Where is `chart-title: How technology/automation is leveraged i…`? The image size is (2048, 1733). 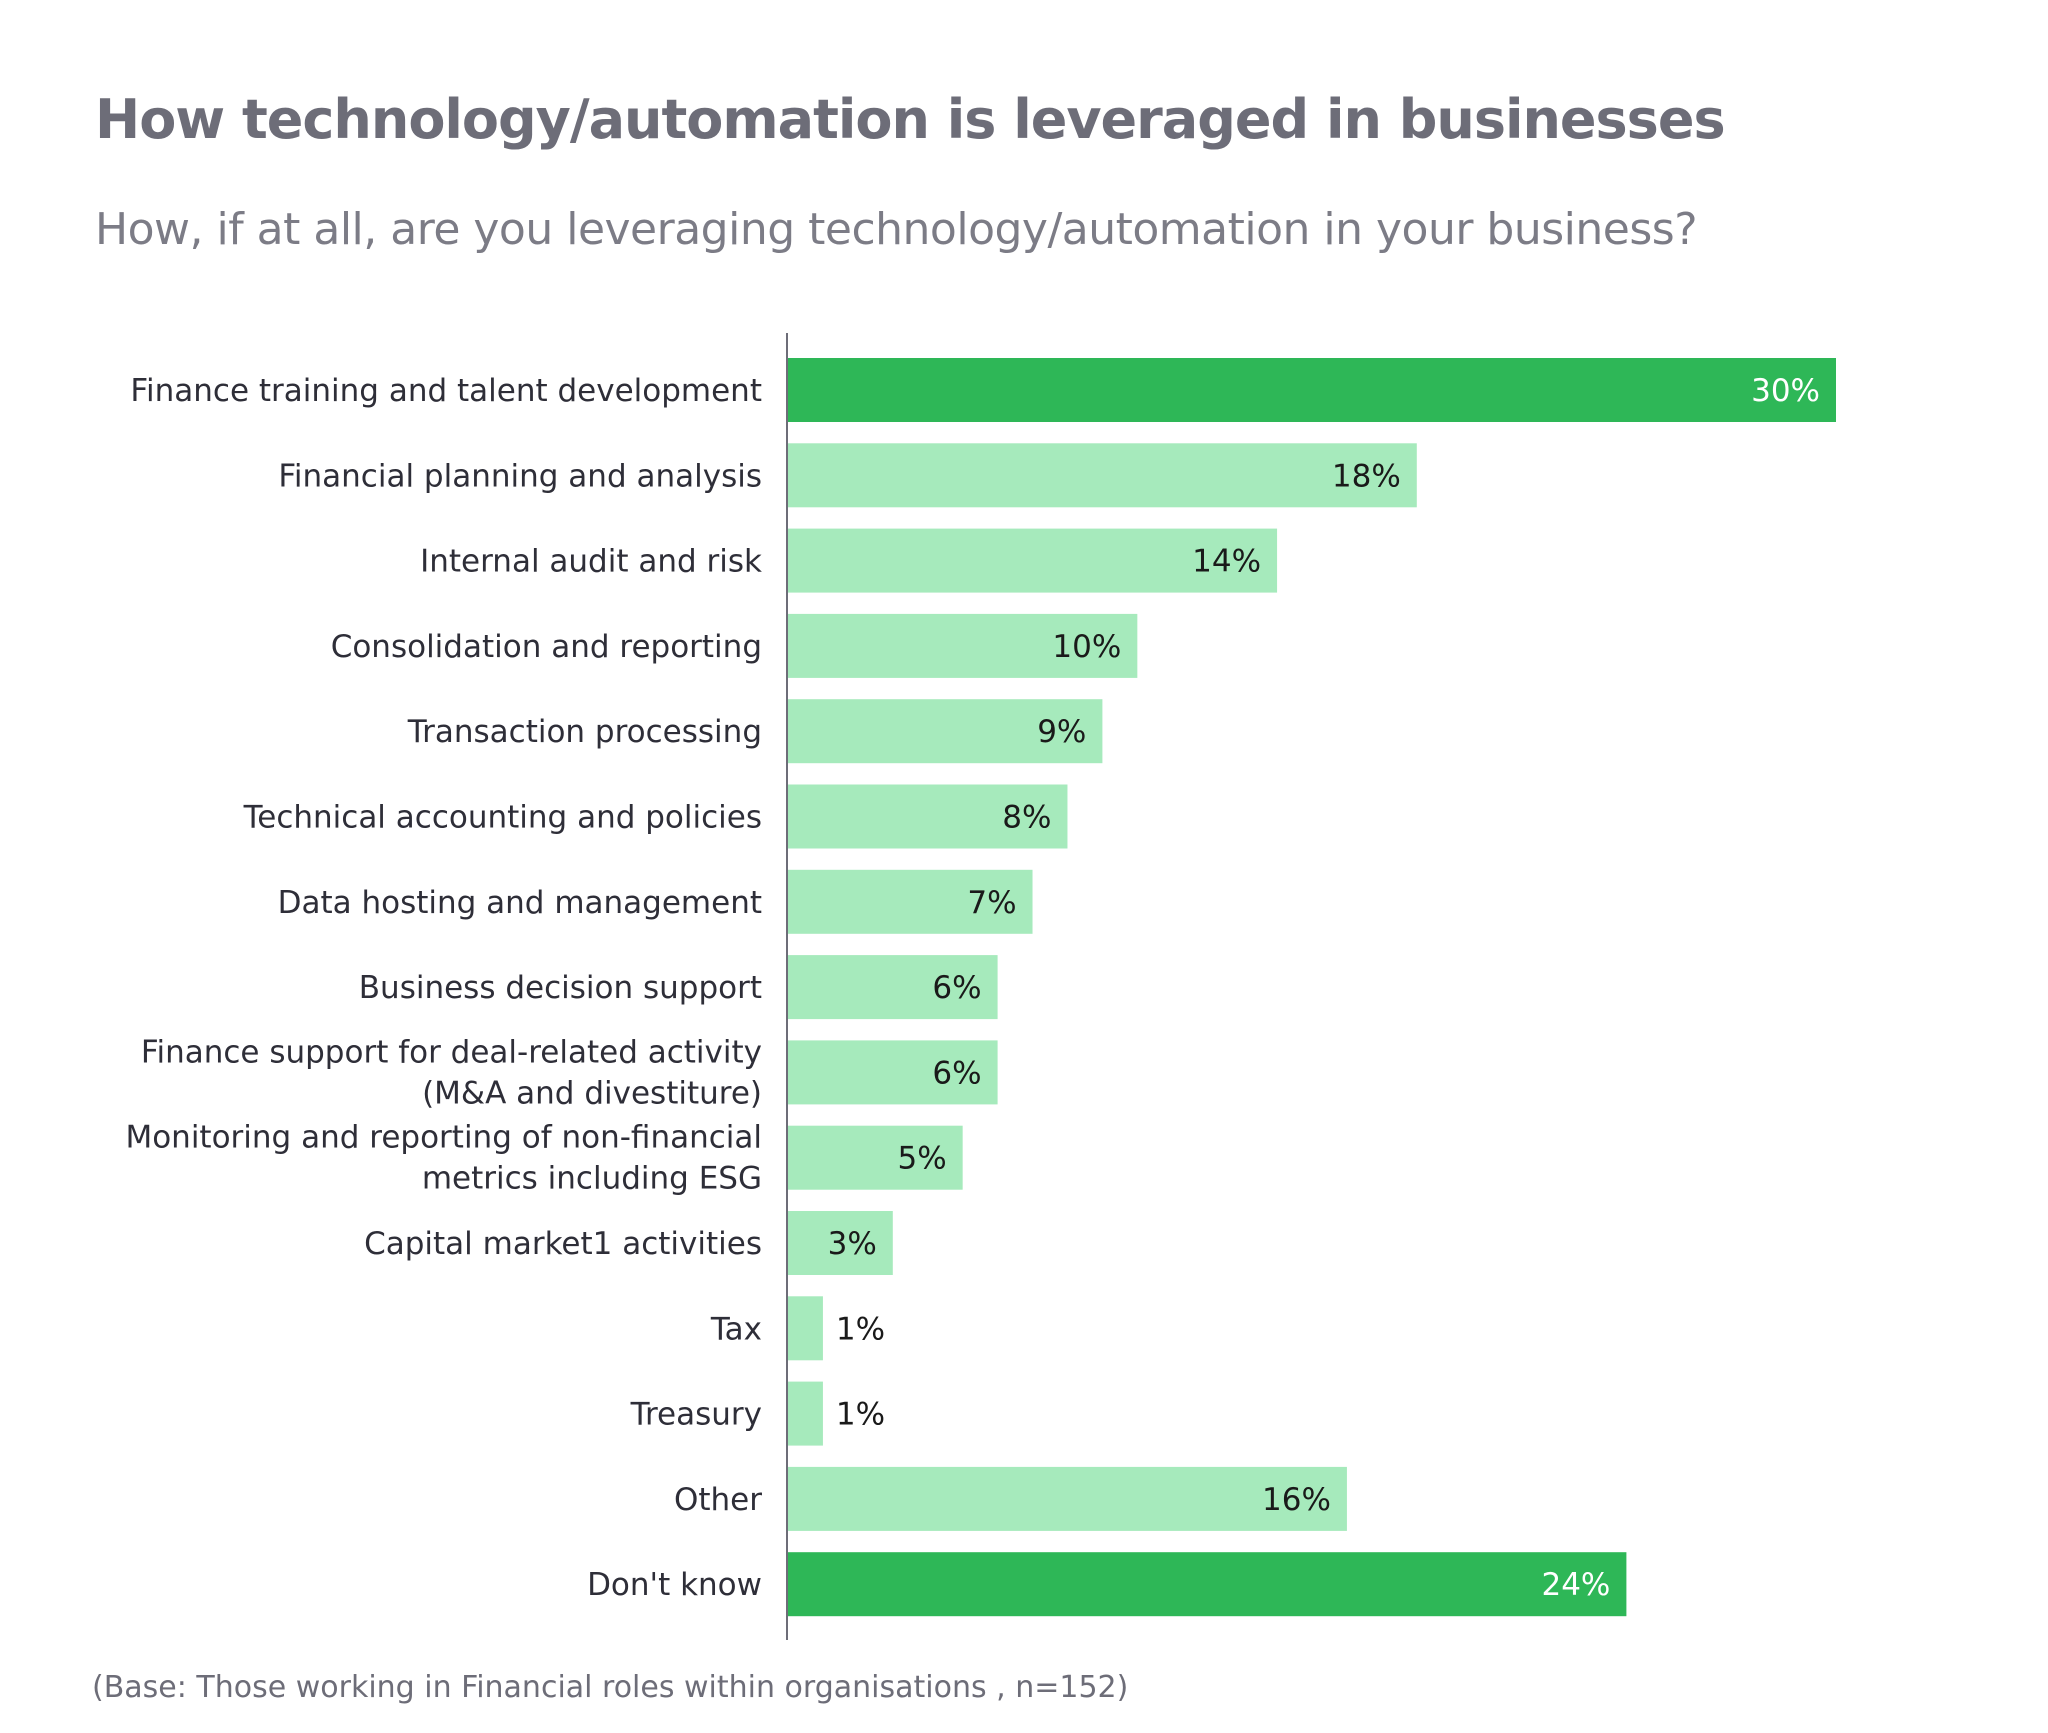 chart-title: How technology/automation is leveraged i… is located at coordinates (910, 119).